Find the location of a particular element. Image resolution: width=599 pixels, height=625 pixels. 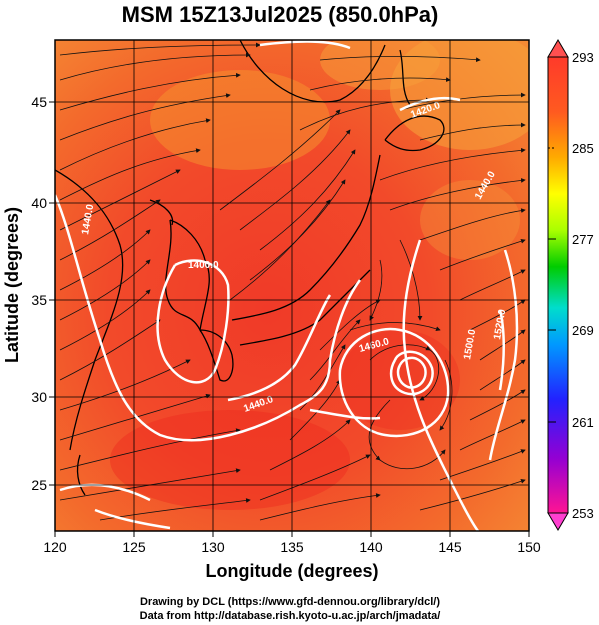

x-tick-label: 135 is located at coordinates (292, 547).